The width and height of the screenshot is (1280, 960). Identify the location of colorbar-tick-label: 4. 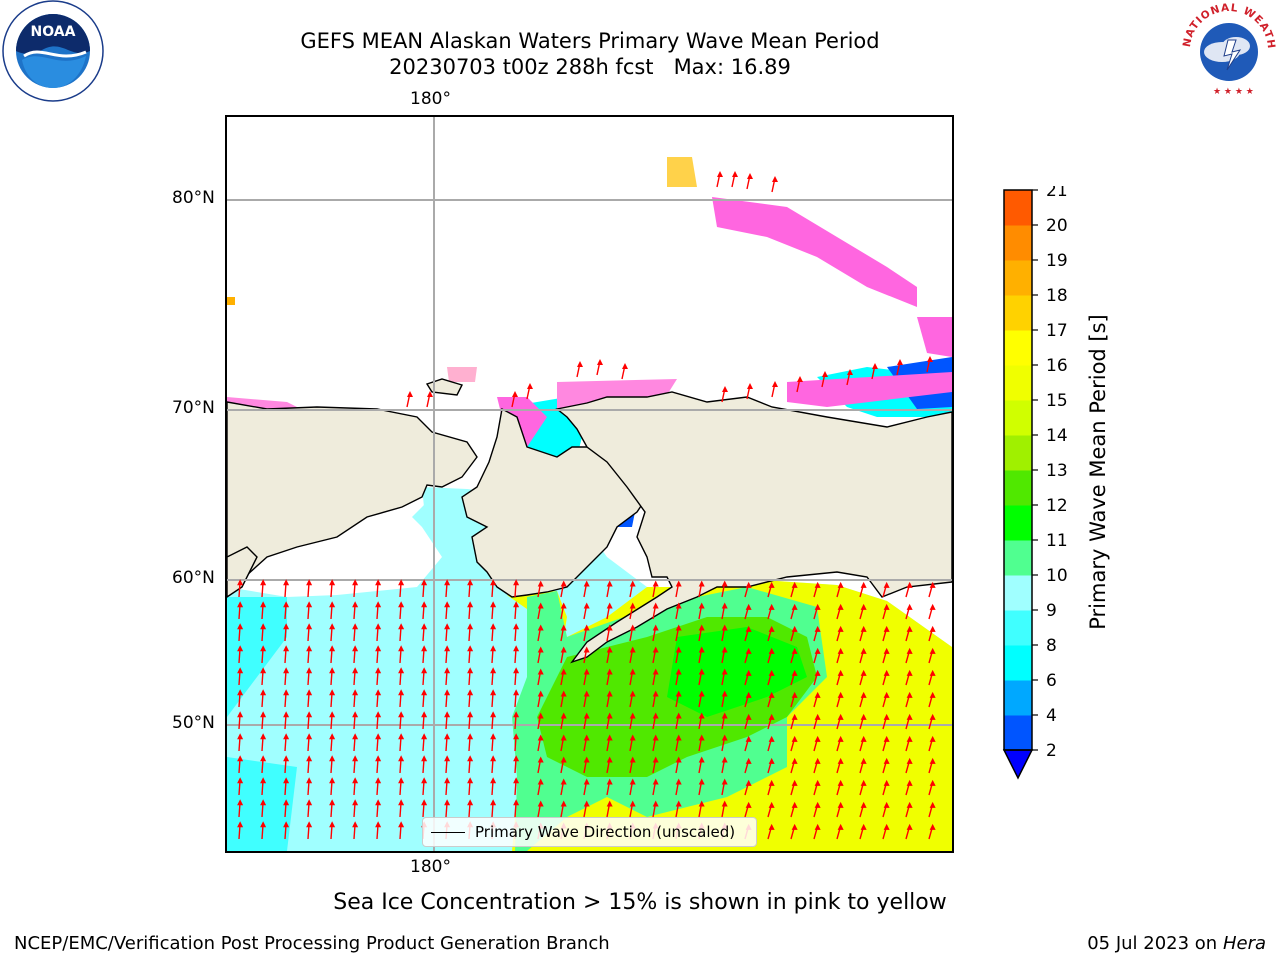
(1051, 716).